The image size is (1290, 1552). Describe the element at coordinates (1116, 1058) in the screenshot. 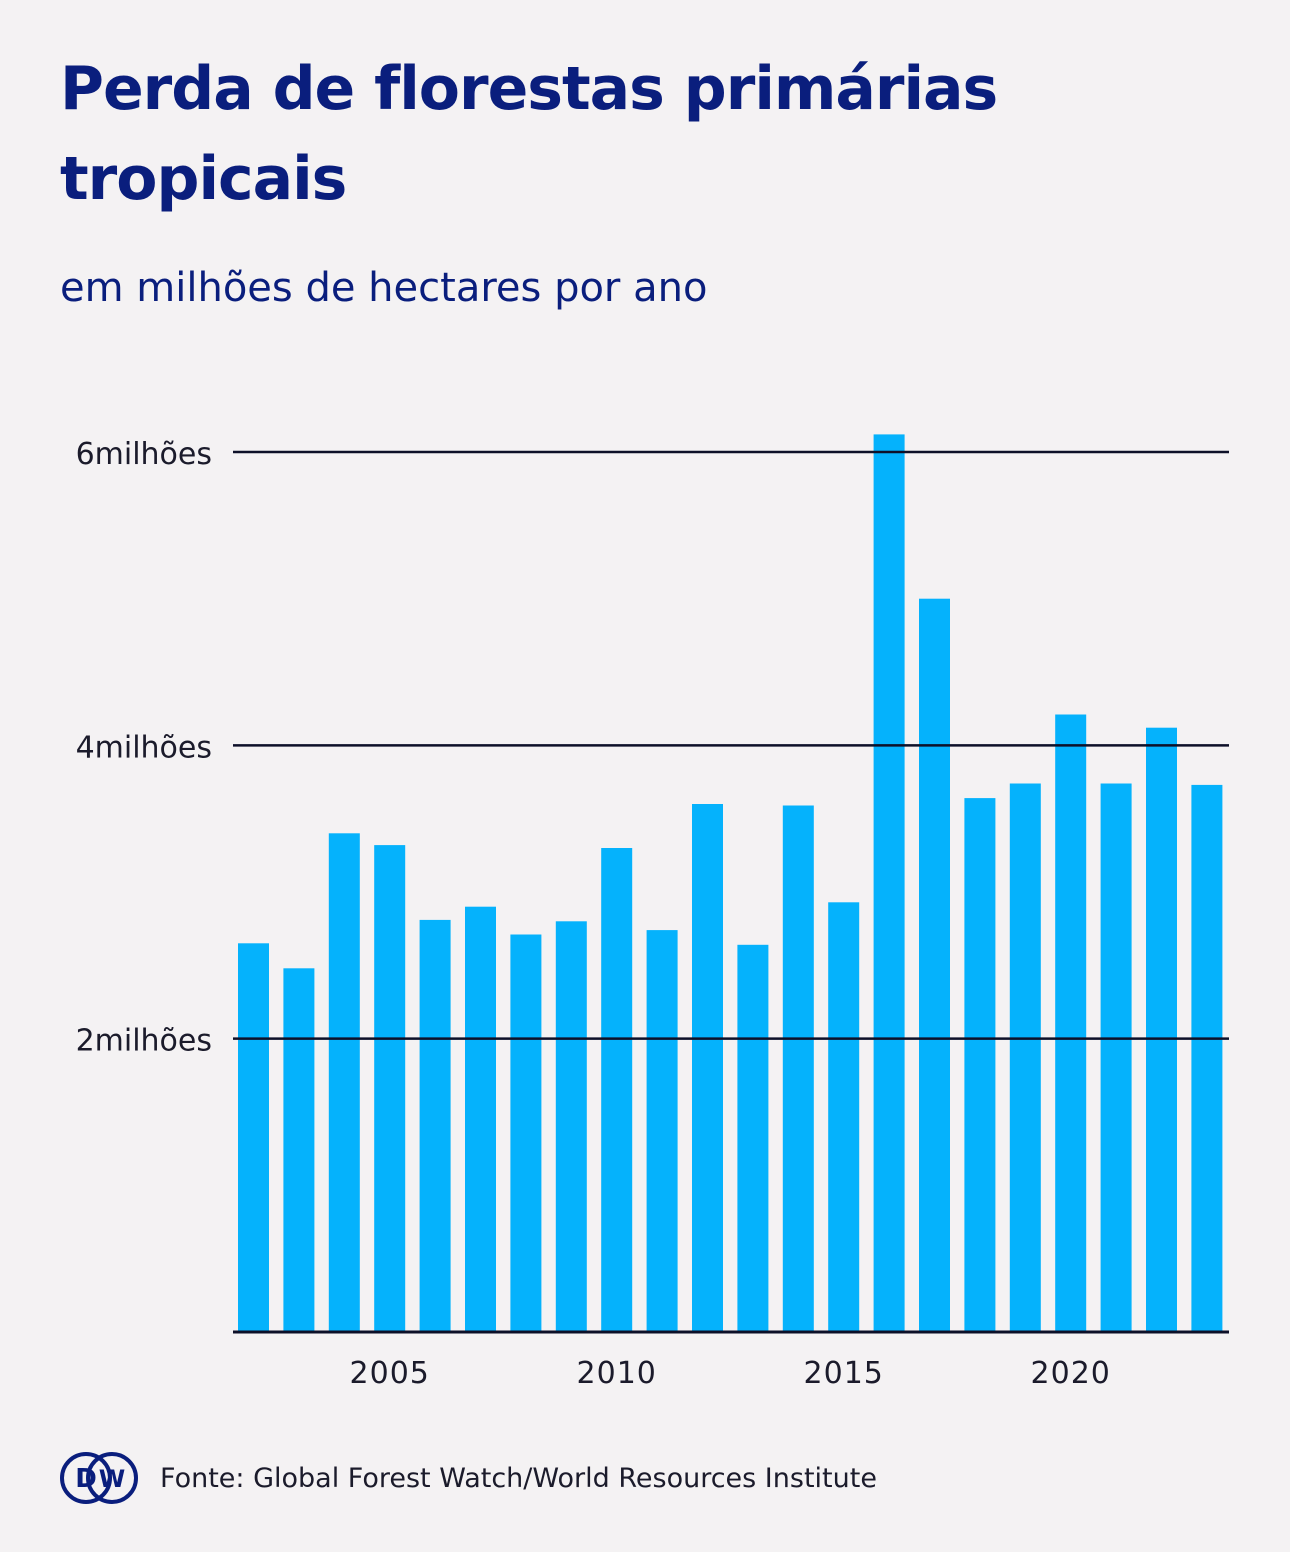

I see `bar-2021` at that location.